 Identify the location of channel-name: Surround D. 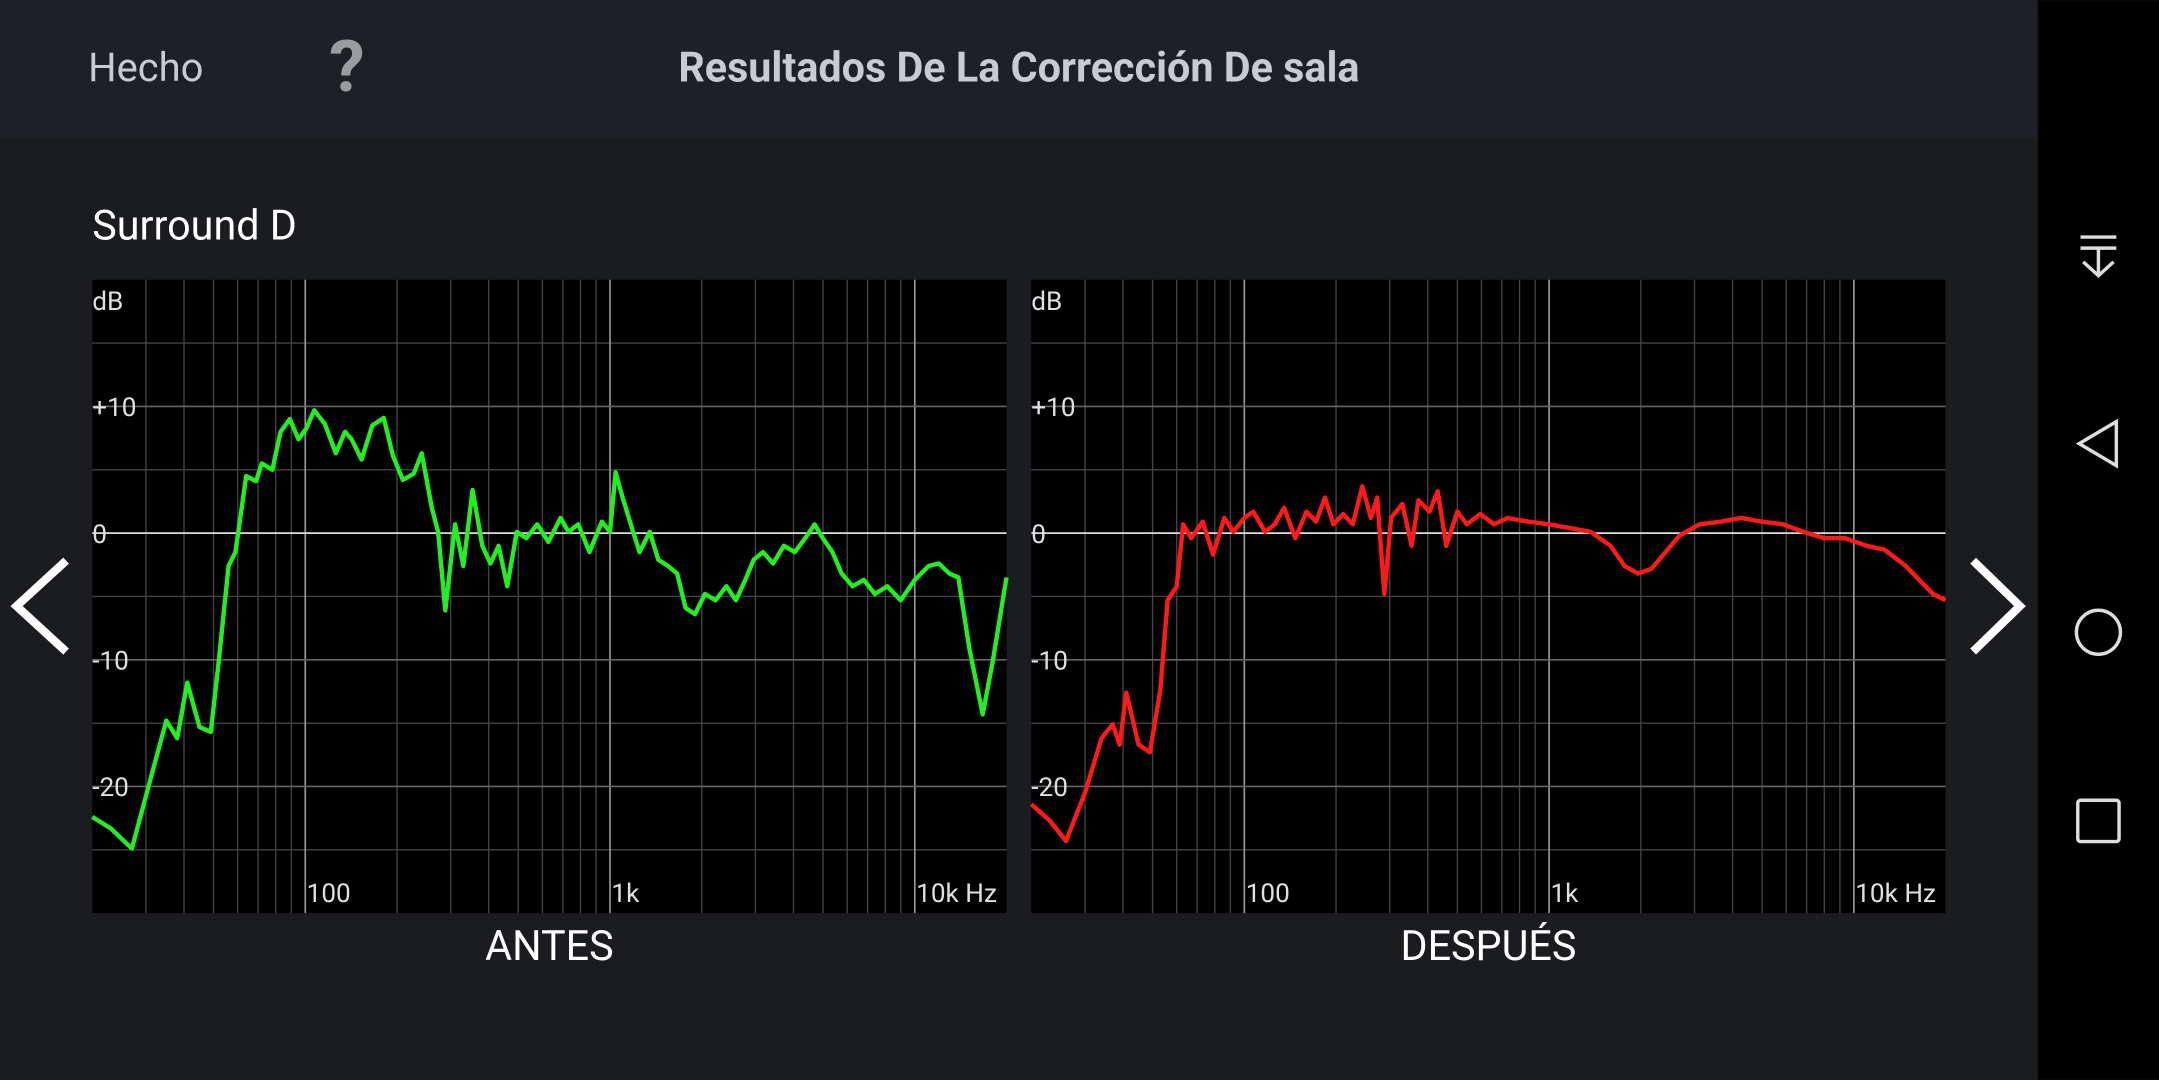
(194, 227).